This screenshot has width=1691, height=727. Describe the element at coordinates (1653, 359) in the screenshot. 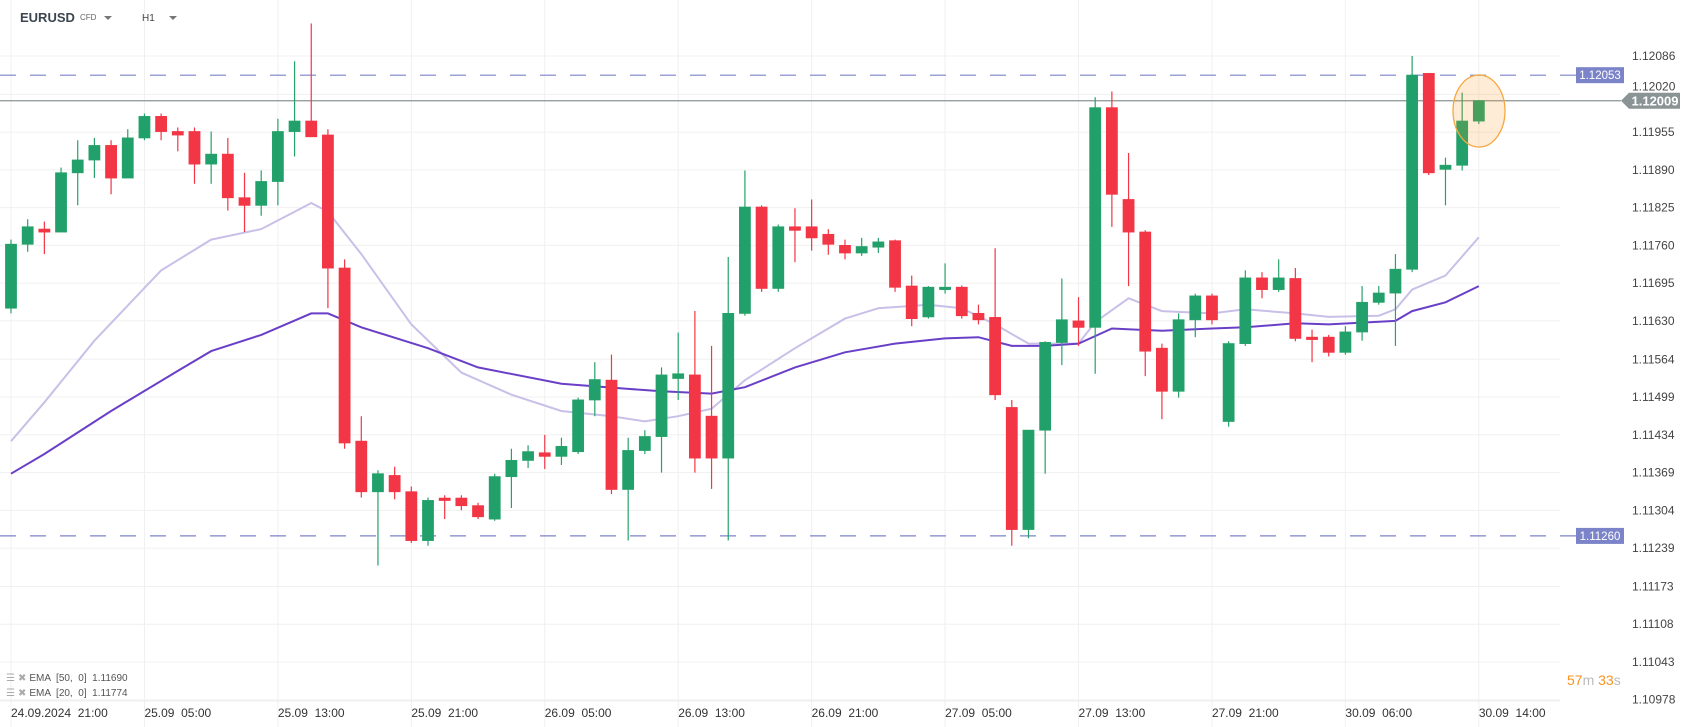

I see `price-tick-label: 1.11564` at that location.